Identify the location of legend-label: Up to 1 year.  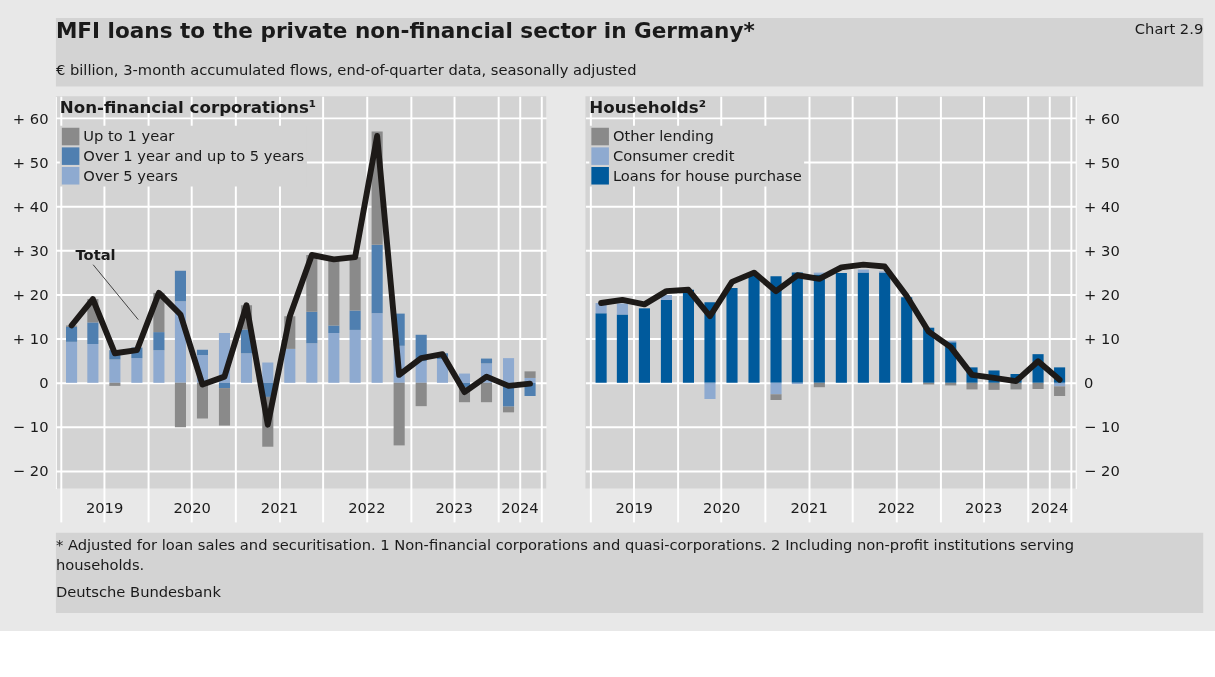
(129, 136).